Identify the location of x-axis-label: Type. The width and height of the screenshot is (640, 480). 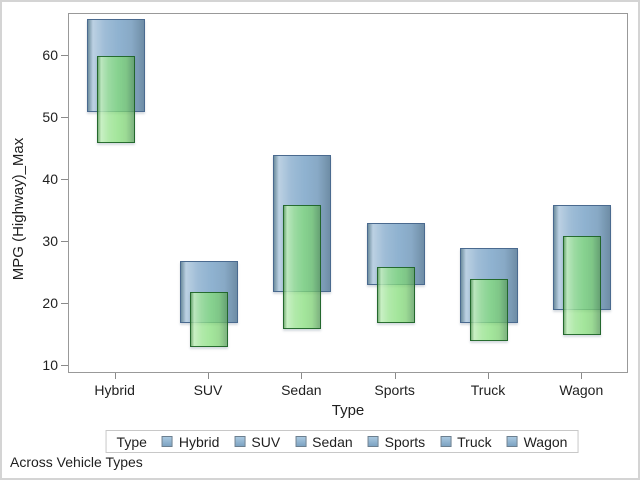
(348, 410).